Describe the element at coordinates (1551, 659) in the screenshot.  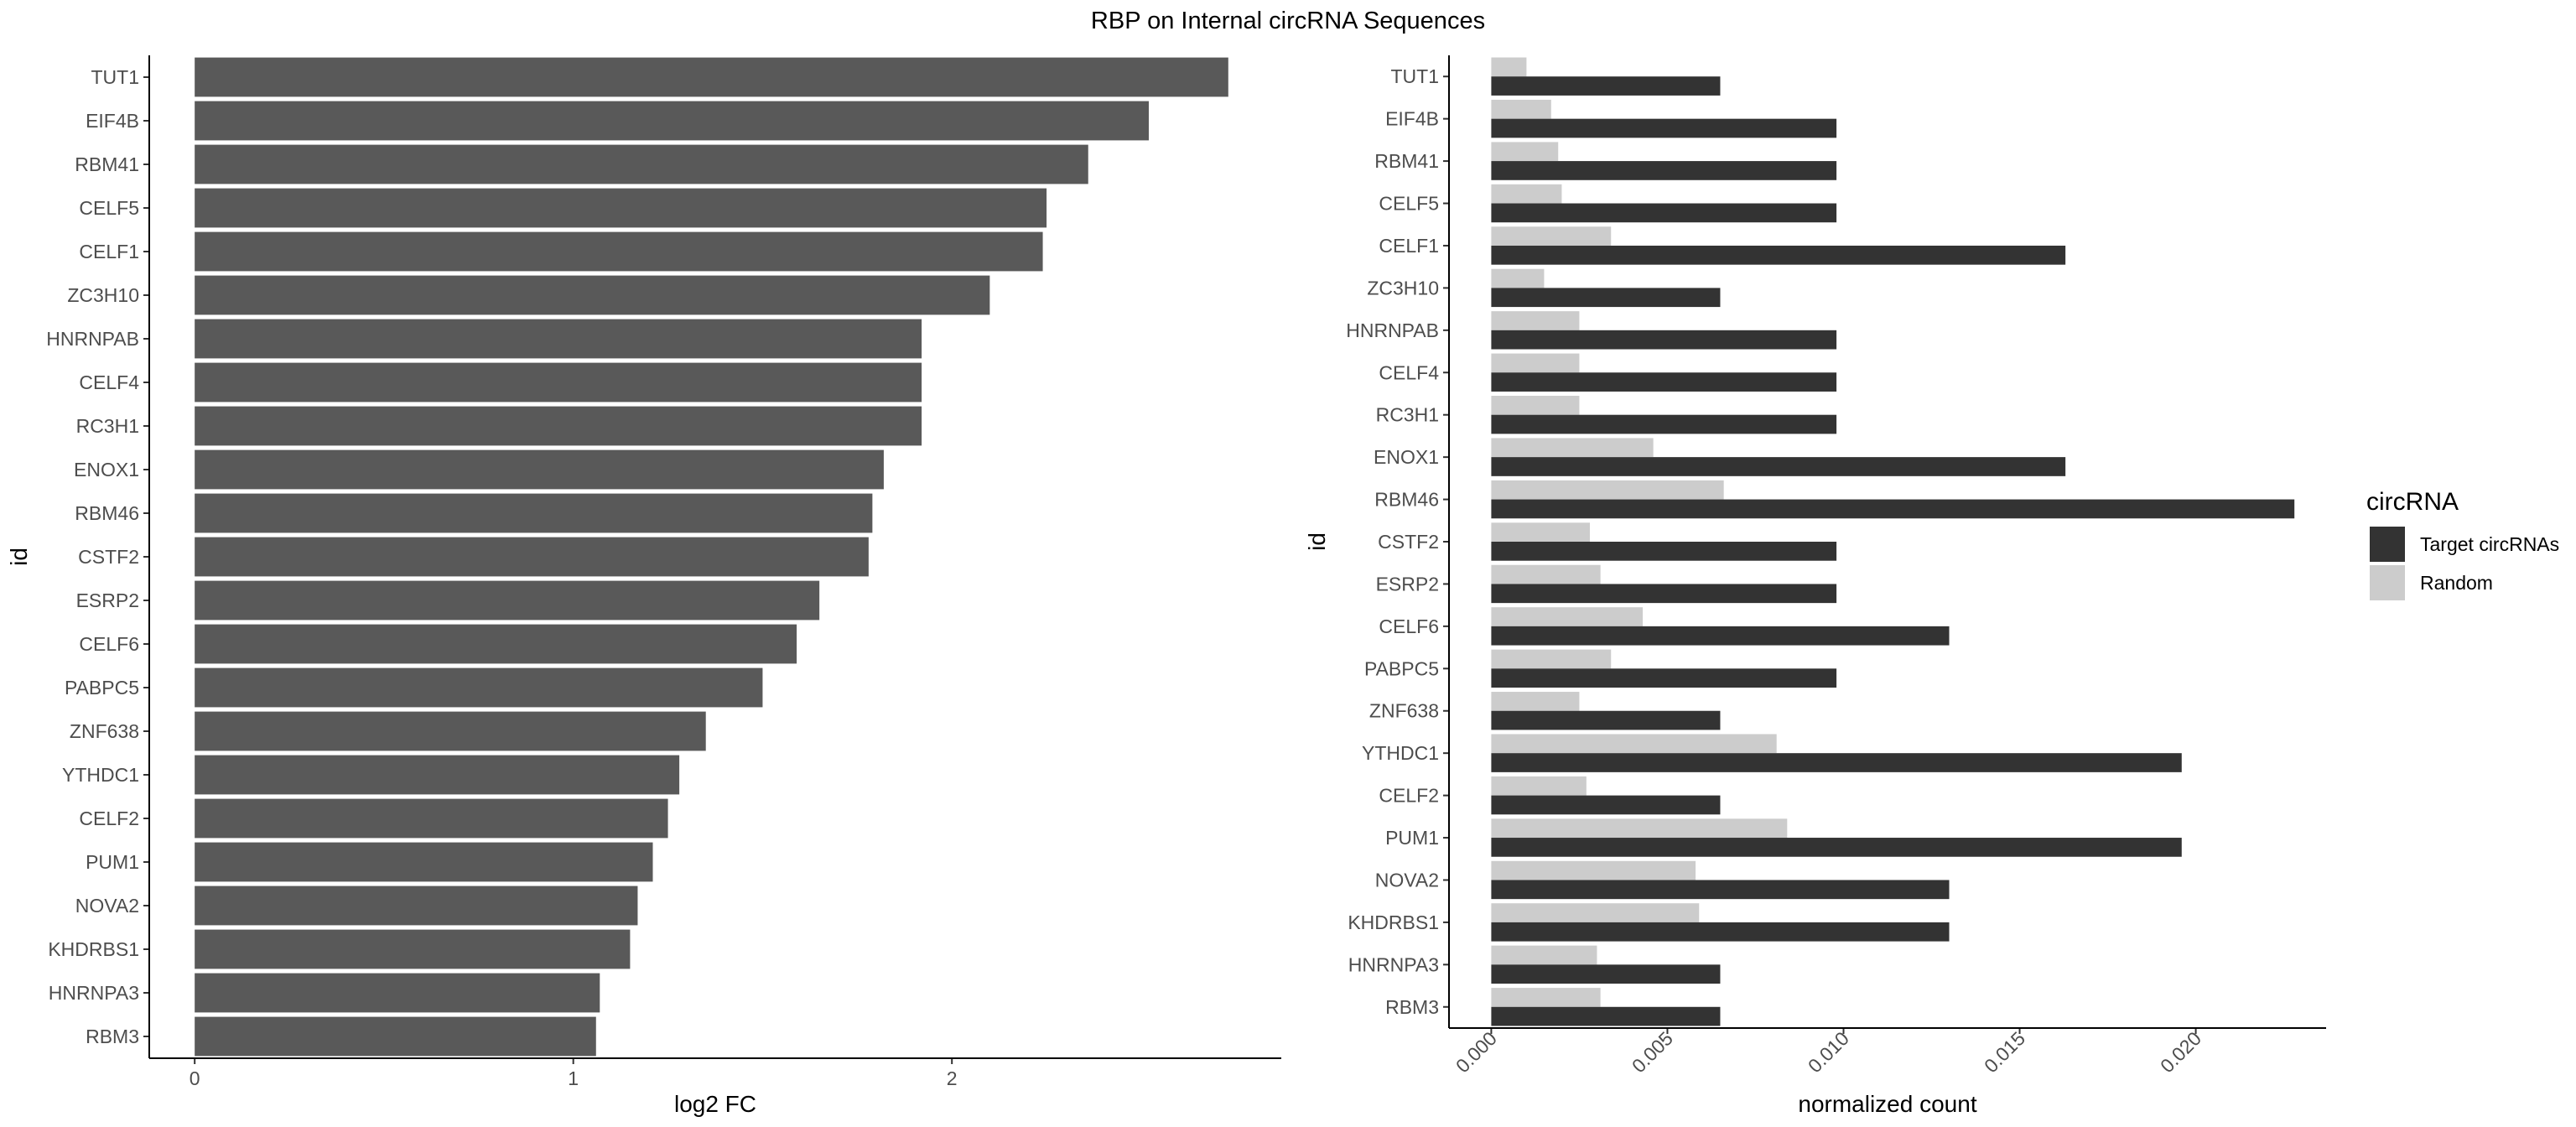
I see `bar-random-pabpc5` at that location.